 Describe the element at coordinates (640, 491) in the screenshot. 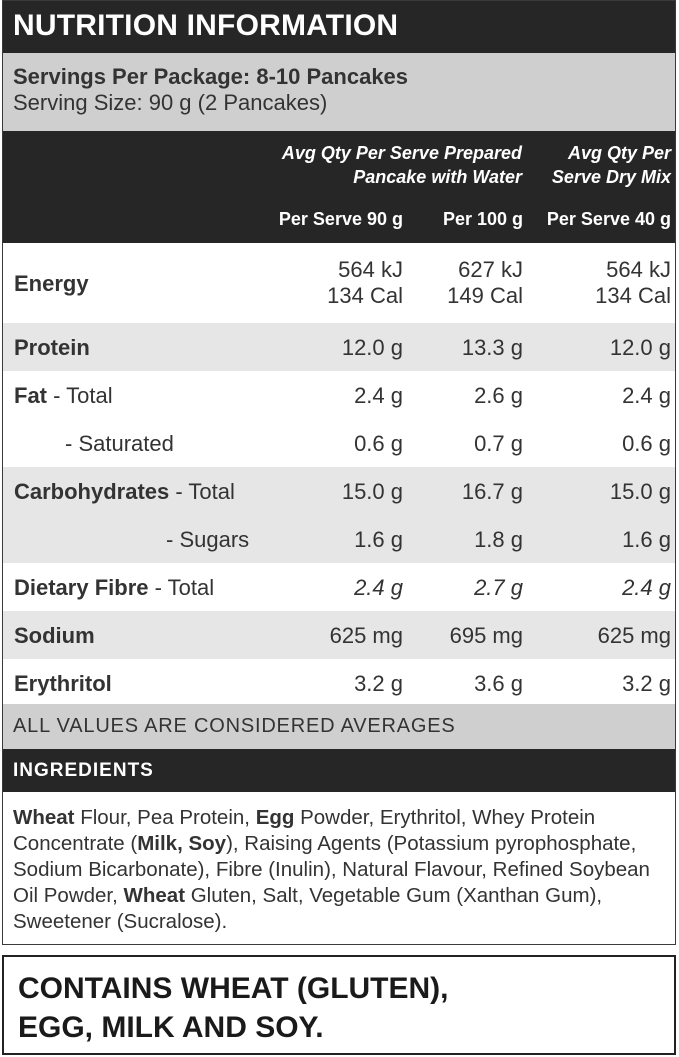

I see `carbs-col3: 15.0 g` at that location.